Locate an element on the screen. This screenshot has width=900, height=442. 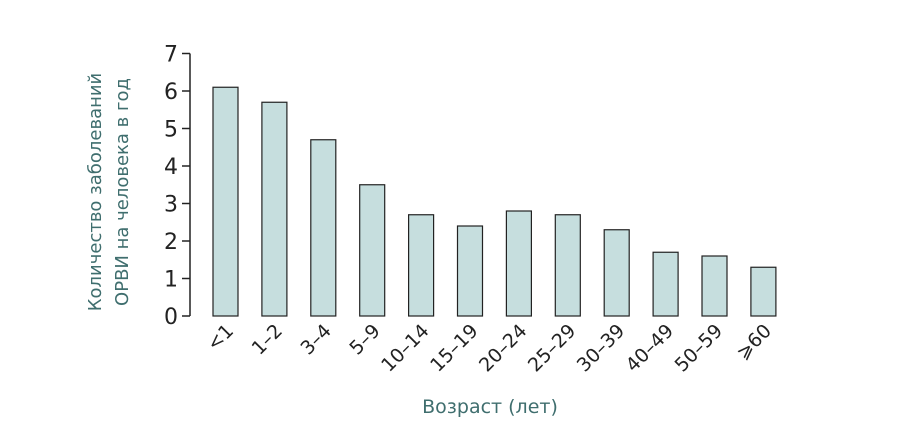
y-tick-label: 5 is located at coordinates (171, 130).